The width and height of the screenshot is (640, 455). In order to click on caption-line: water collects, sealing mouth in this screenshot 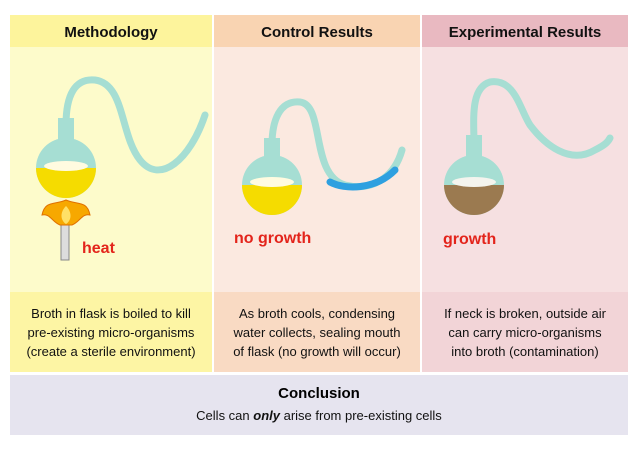, I will do `click(317, 332)`.